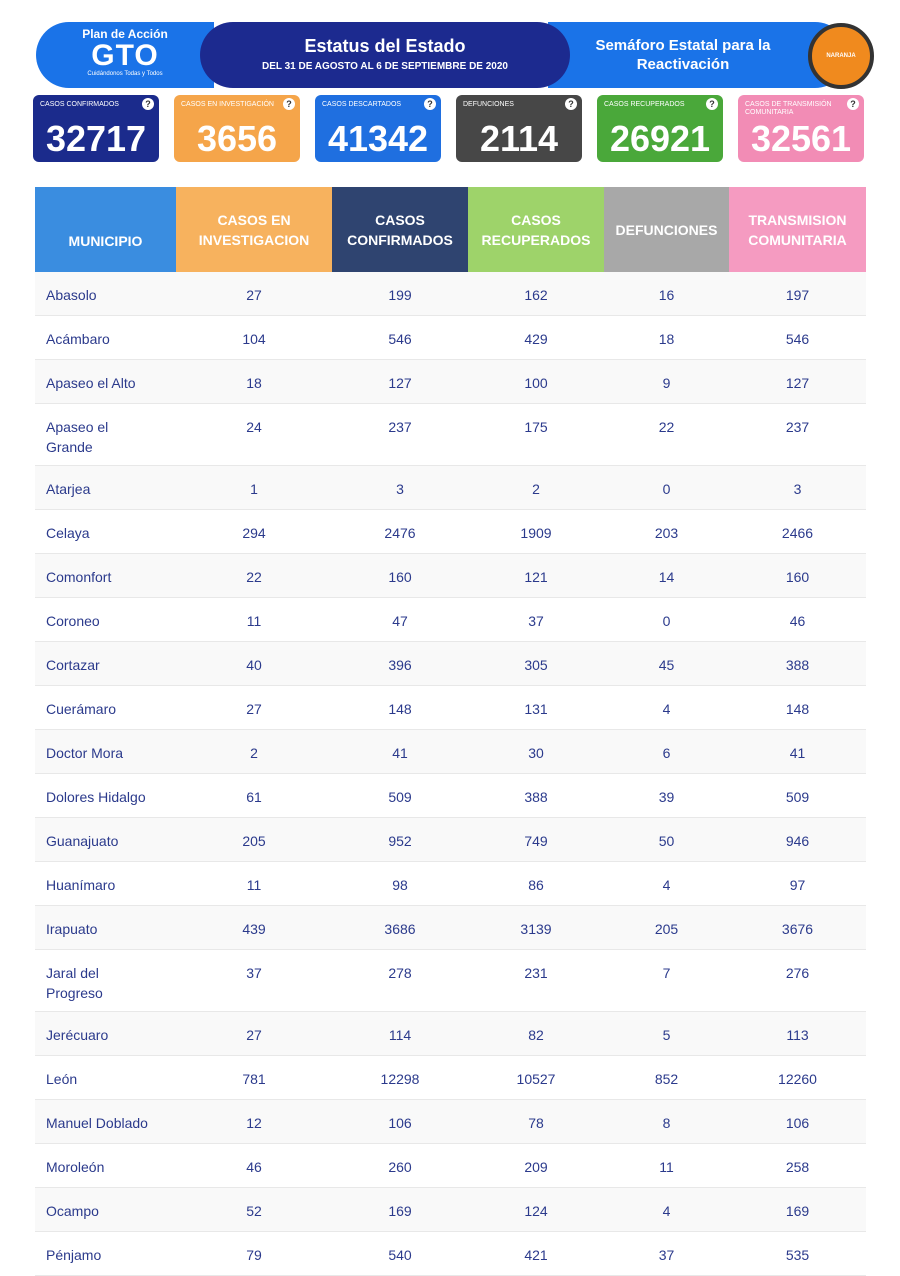  What do you see at coordinates (400, 927) in the screenshot?
I see `value-cell: 3686` at bounding box center [400, 927].